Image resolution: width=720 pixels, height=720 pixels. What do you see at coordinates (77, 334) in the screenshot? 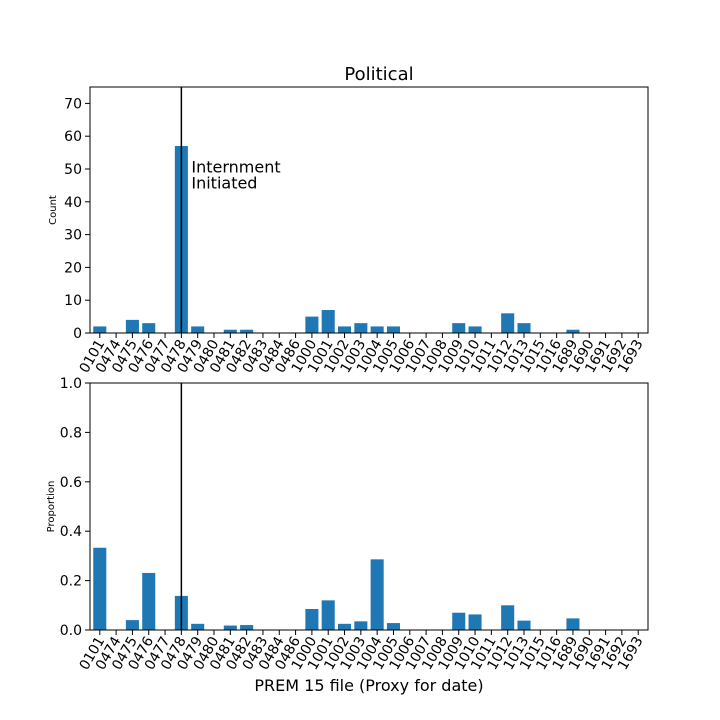
I see `y-tick-label: 0` at bounding box center [77, 334].